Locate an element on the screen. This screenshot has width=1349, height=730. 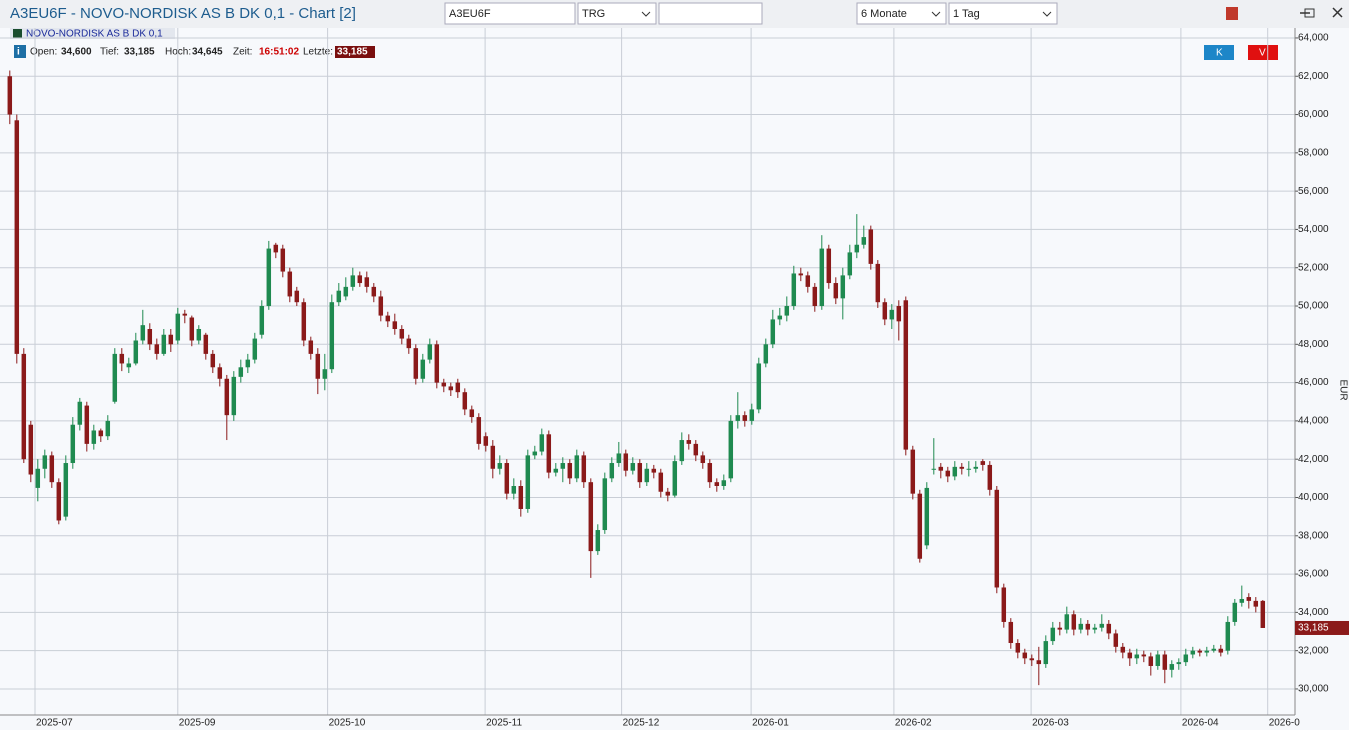
y-tick-label: 40,000 is located at coordinates (1313, 497).